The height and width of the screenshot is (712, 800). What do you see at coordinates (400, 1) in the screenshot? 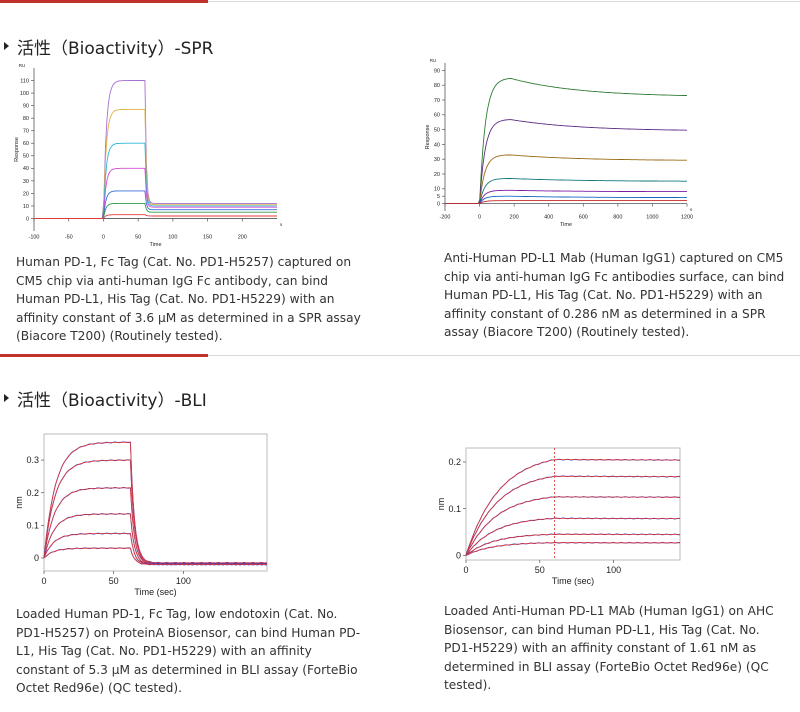
I see `top-divider` at bounding box center [400, 1].